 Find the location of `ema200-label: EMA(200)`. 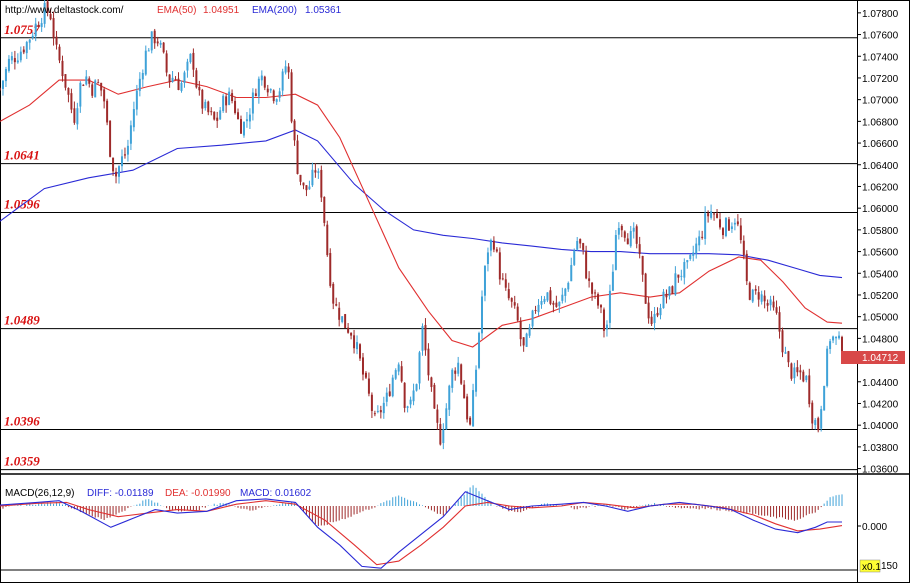

ema200-label: EMA(200) is located at coordinates (274, 10).